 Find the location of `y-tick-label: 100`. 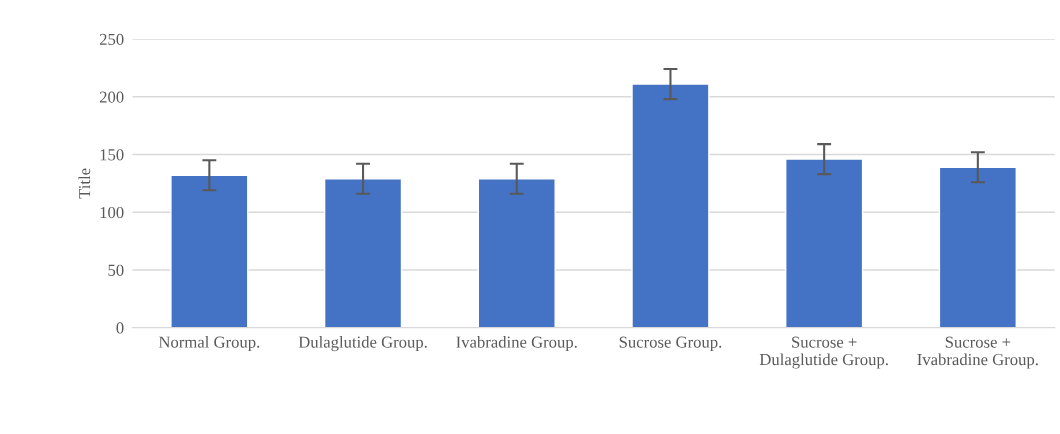

y-tick-label: 100 is located at coordinates (112, 212).